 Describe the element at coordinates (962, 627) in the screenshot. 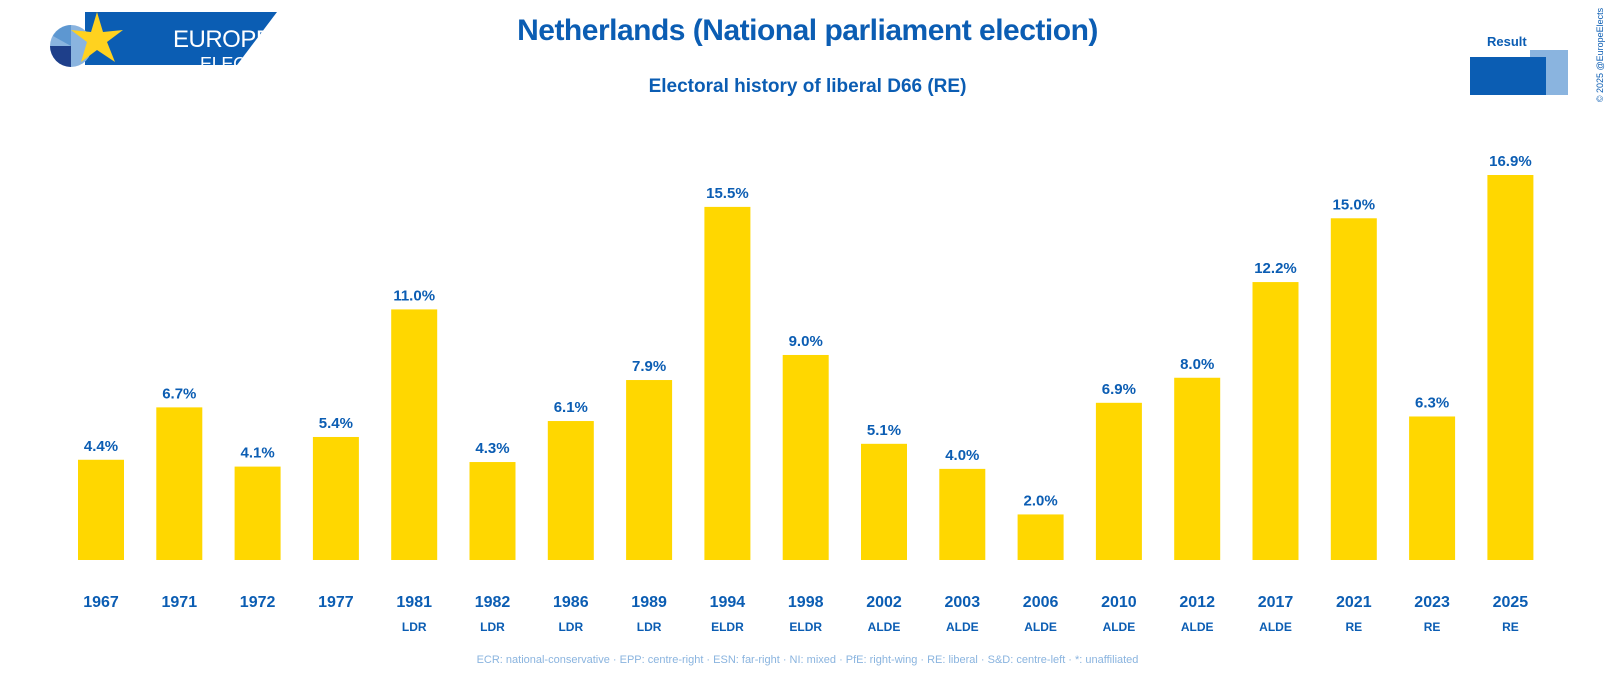

I see `group-label-2003: ALDE` at that location.